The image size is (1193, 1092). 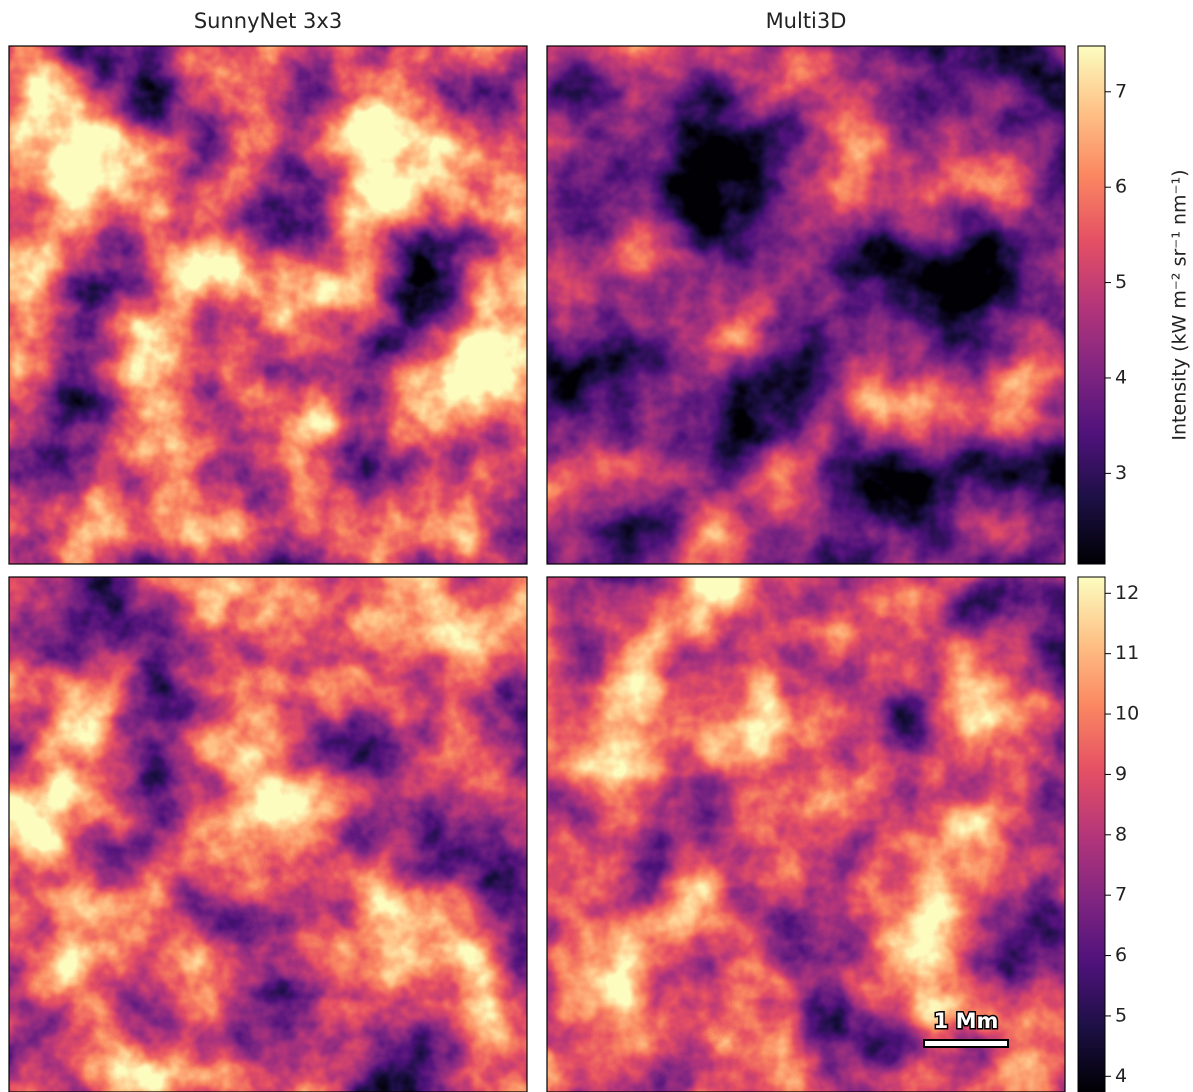 What do you see at coordinates (1127, 714) in the screenshot?
I see `tick-label: 10` at bounding box center [1127, 714].